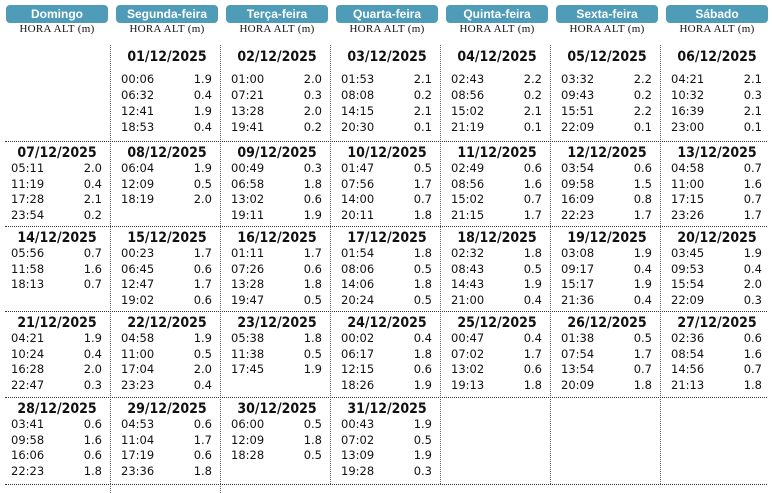 This screenshot has width=772, height=493. What do you see at coordinates (358, 253) in the screenshot?
I see `tide-time: 01:54` at bounding box center [358, 253].